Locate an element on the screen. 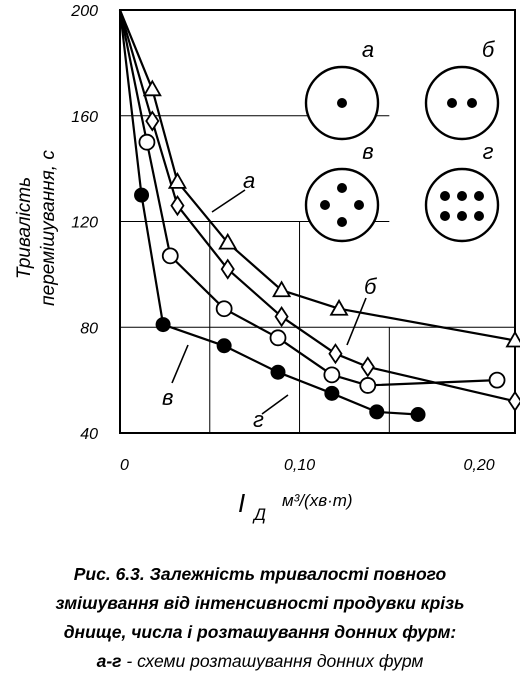 The image size is (520, 677). scheme-label: а is located at coordinates (368, 49).